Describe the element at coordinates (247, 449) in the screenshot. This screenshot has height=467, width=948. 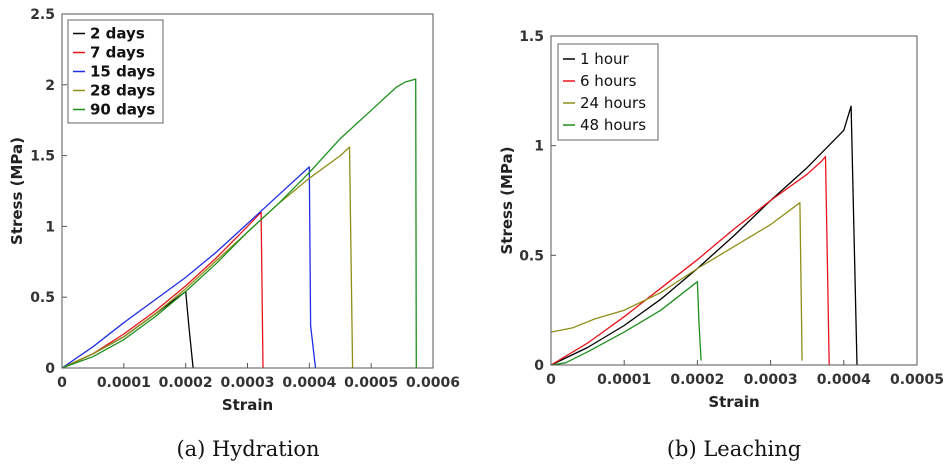
I see `caption: (a) Hydration` at that location.